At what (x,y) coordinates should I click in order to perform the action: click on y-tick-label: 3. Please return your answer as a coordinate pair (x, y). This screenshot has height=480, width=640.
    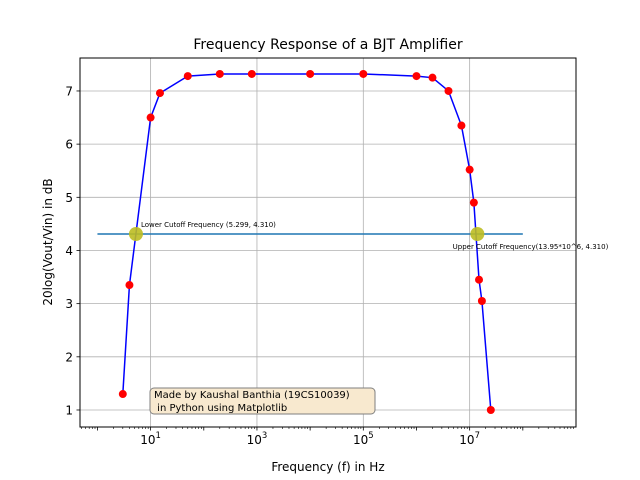
    Looking at the image, I should click on (69, 304).